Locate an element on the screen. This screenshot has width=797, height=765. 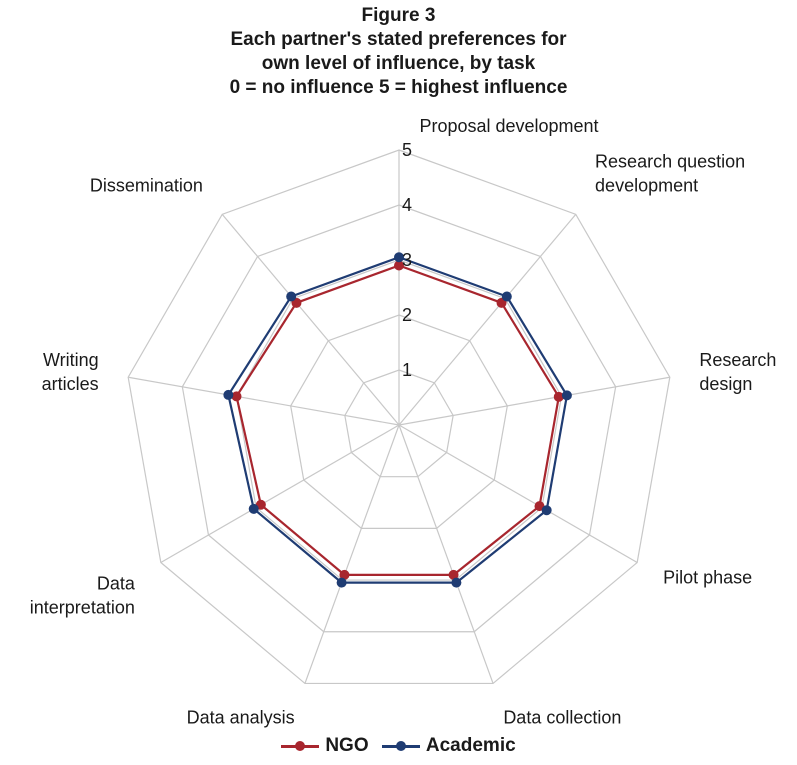
chart-subtitle-line-2: own level of influence, by task is located at coordinates (398, 63).